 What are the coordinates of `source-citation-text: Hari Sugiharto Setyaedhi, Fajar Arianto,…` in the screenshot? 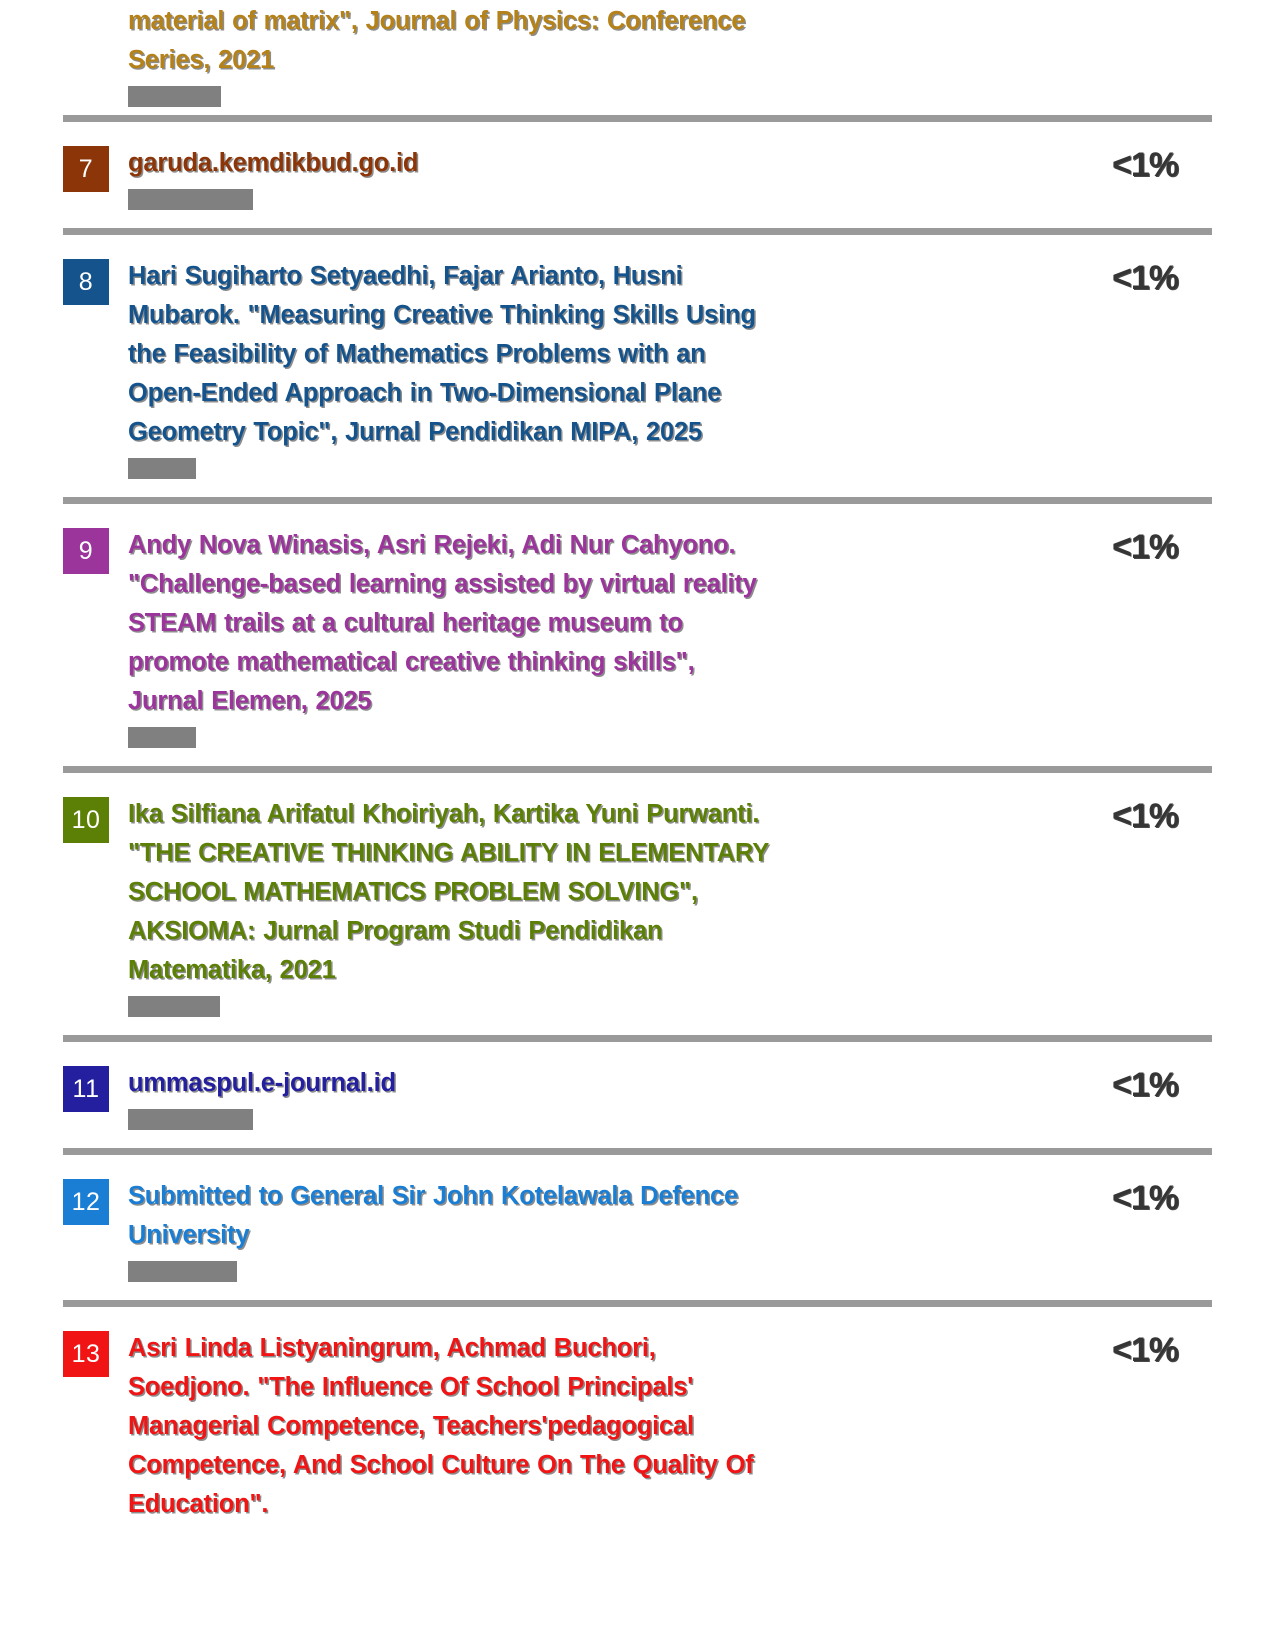 It's located at (442, 354).